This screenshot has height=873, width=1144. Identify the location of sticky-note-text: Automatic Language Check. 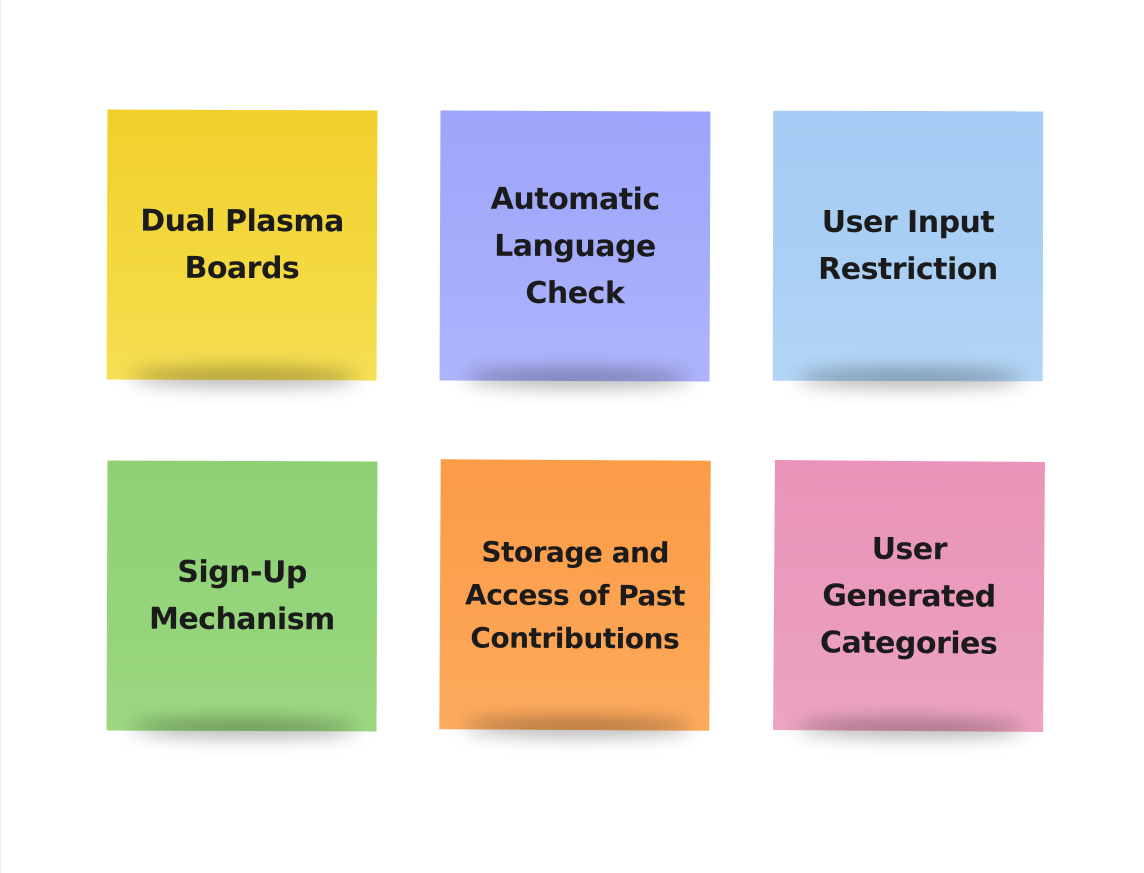
(575, 246).